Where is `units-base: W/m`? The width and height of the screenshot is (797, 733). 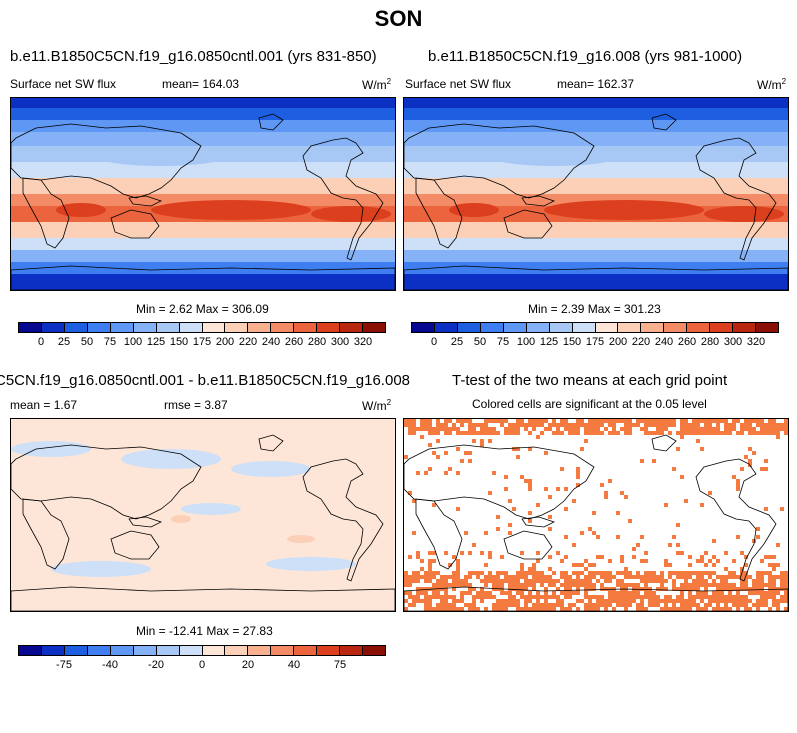 units-base: W/m is located at coordinates (769, 85).